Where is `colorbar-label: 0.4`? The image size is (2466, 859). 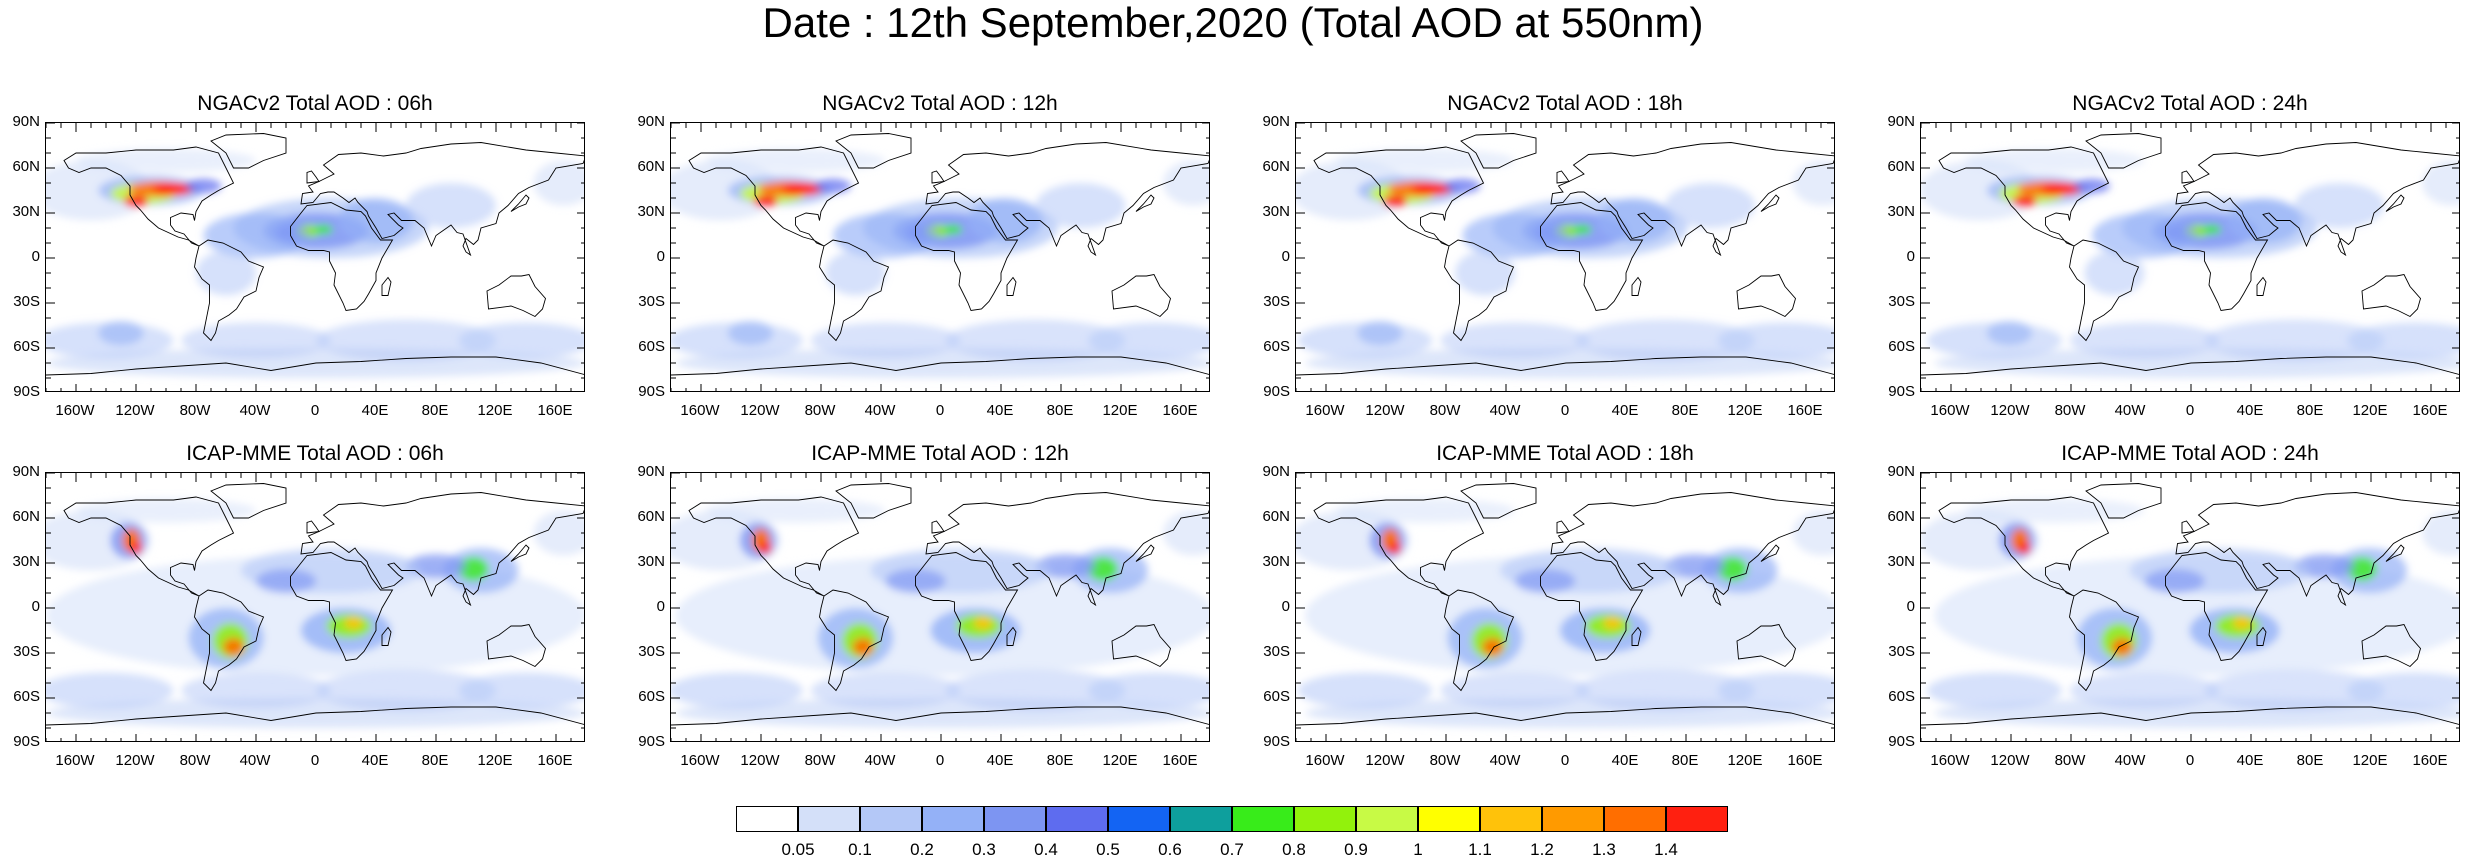 colorbar-label: 0.4 is located at coordinates (1046, 849).